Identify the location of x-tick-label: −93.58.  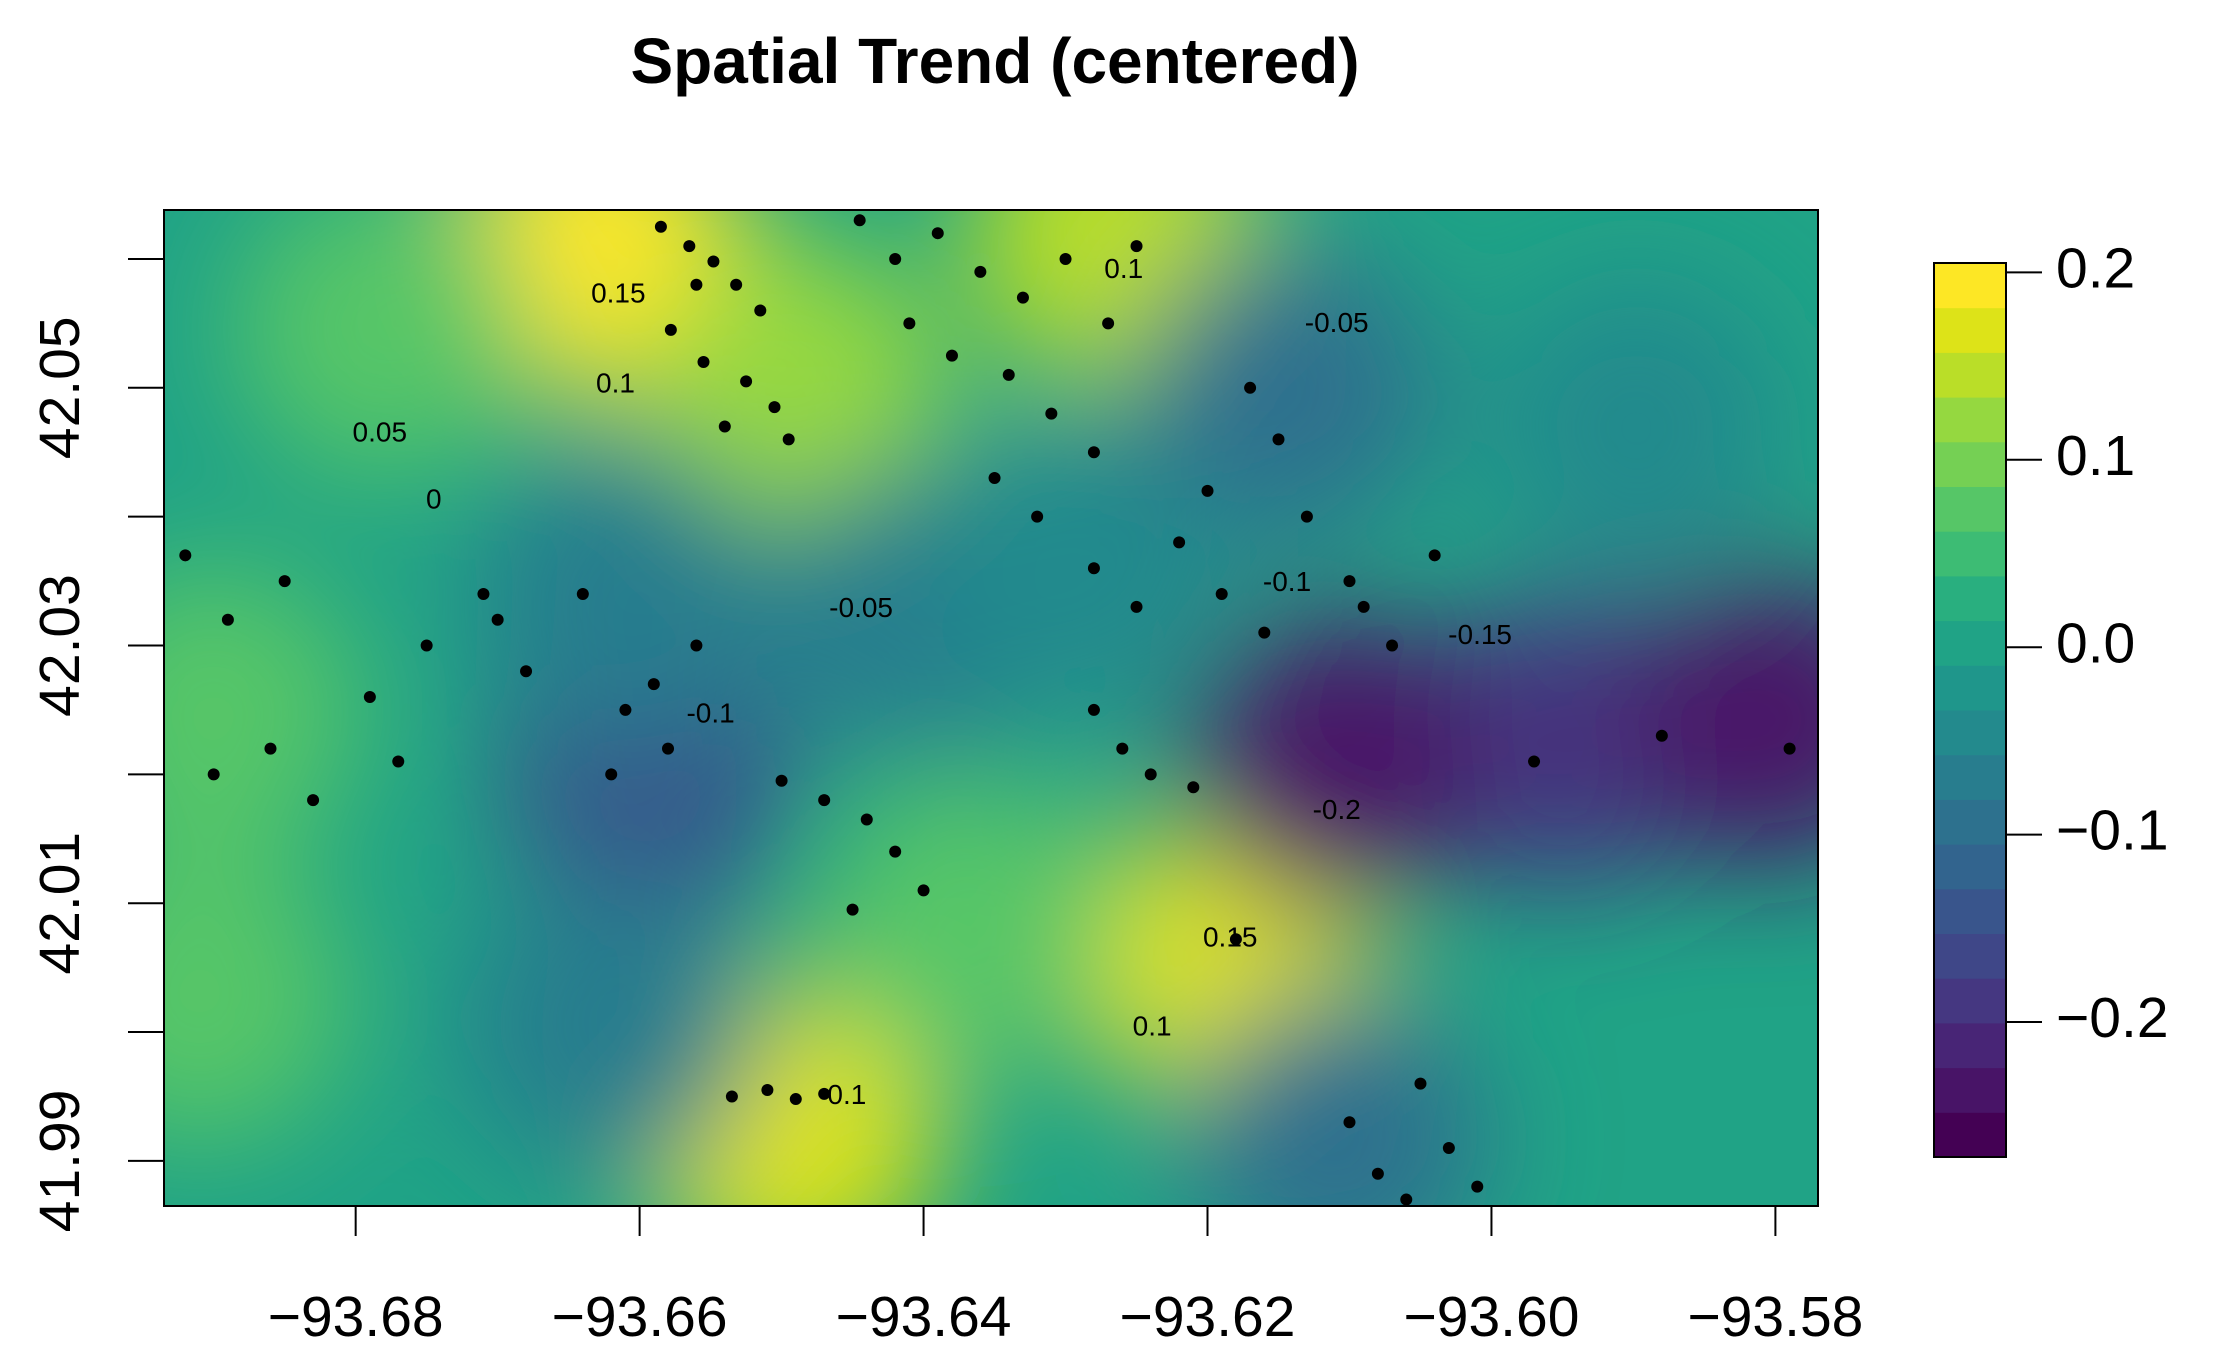
(1775, 1317).